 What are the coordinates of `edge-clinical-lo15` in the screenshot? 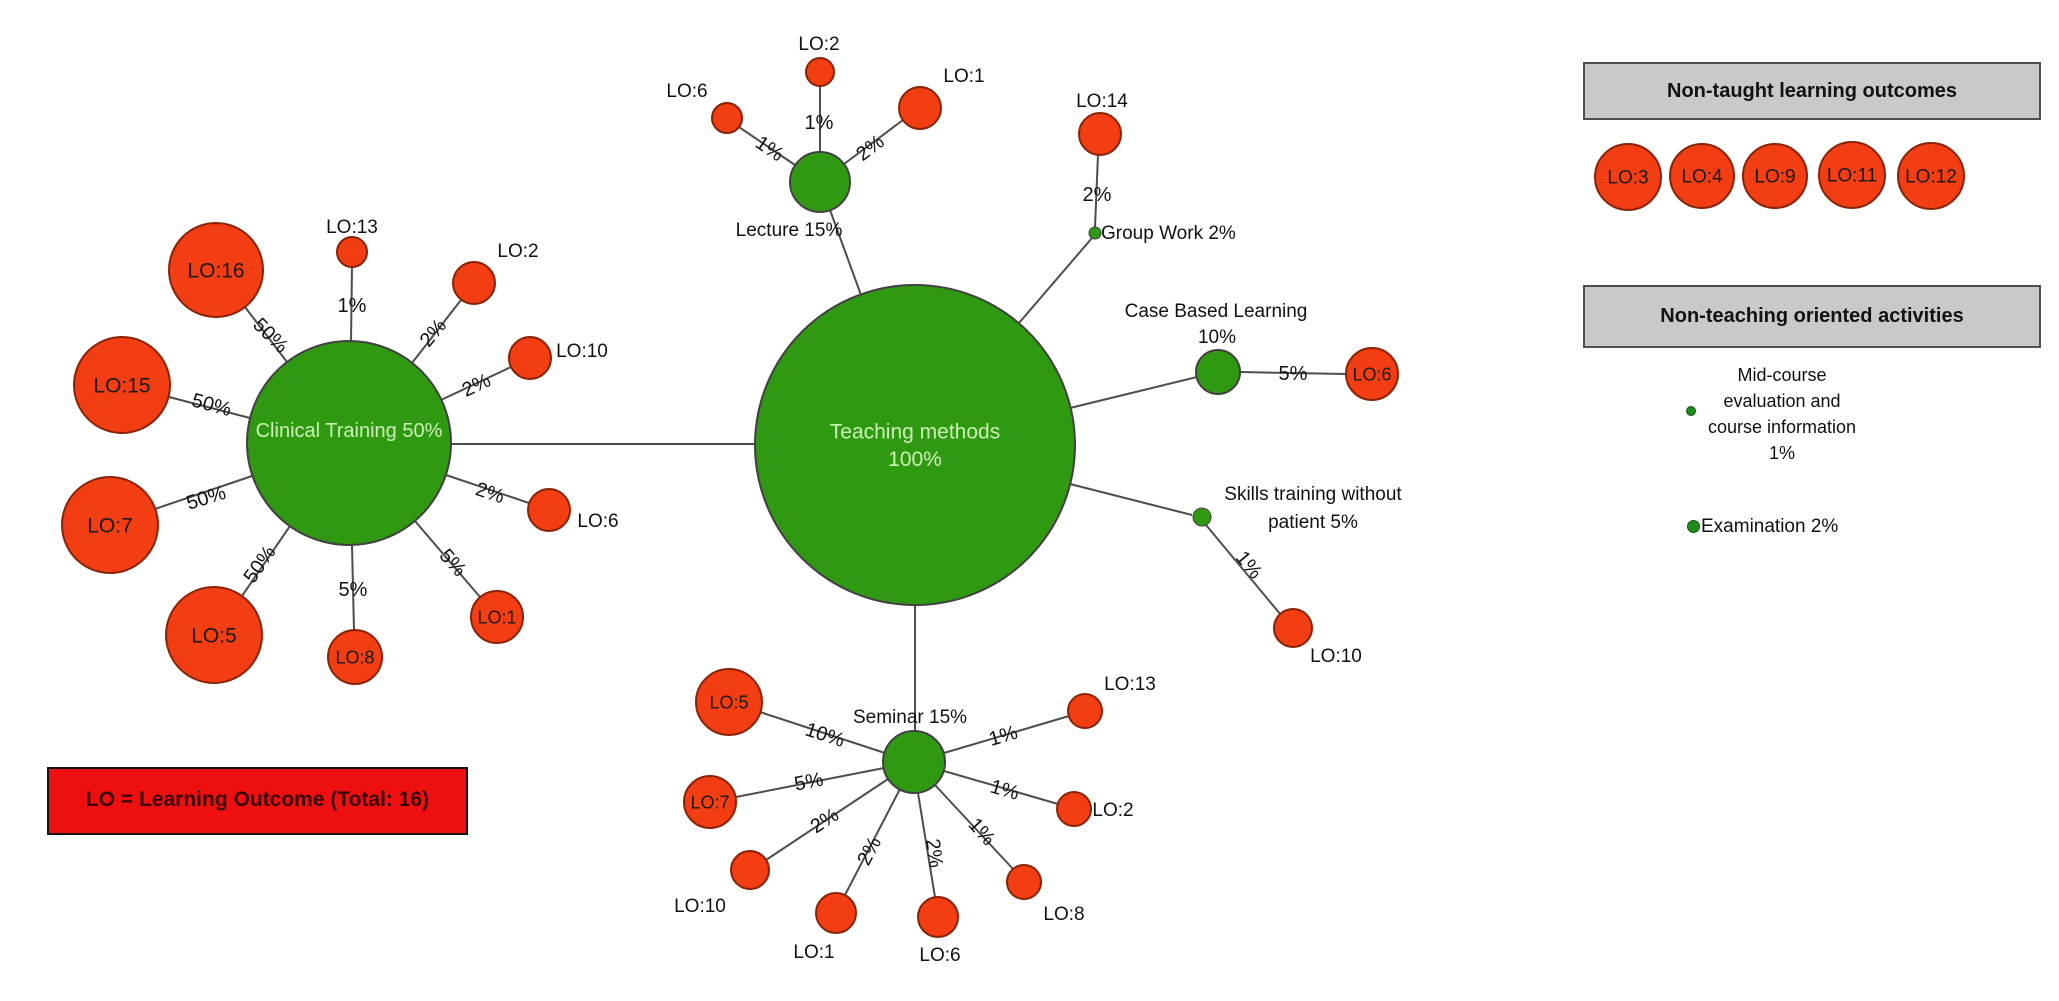 It's located at (209, 407).